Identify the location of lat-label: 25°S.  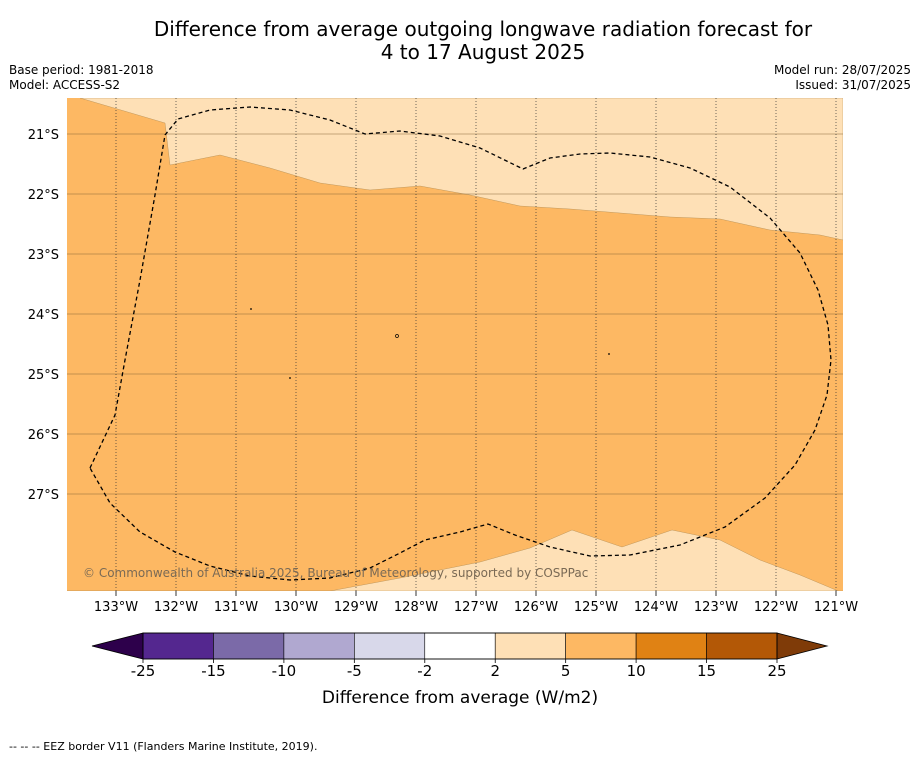
(43, 375).